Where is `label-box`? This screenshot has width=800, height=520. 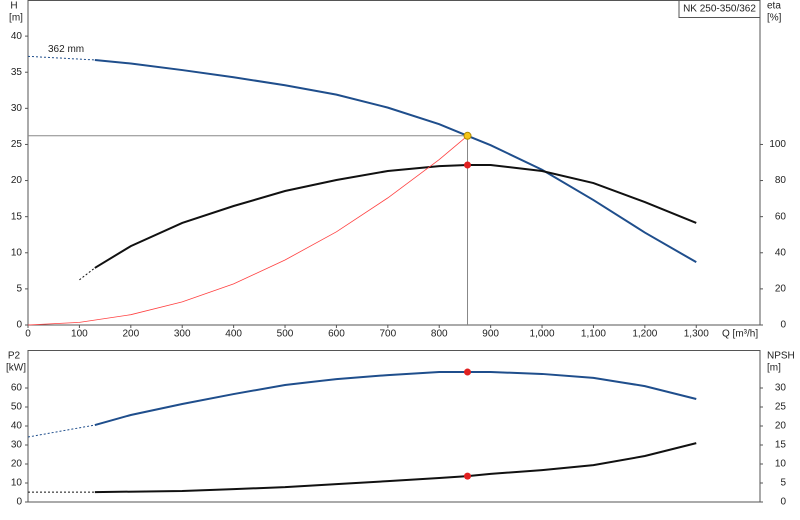 label-box is located at coordinates (719, 9).